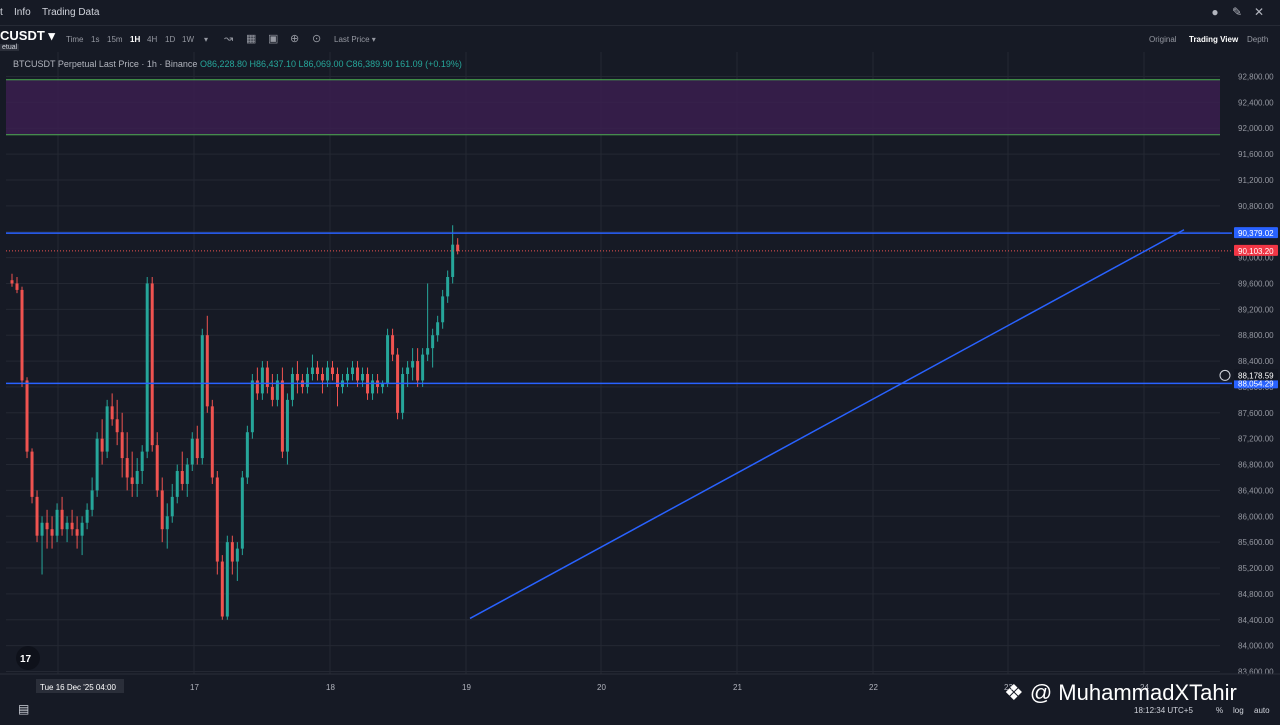  What do you see at coordinates (1256, 258) in the screenshot?
I see `price-tick-label: 90,000.00` at bounding box center [1256, 258].